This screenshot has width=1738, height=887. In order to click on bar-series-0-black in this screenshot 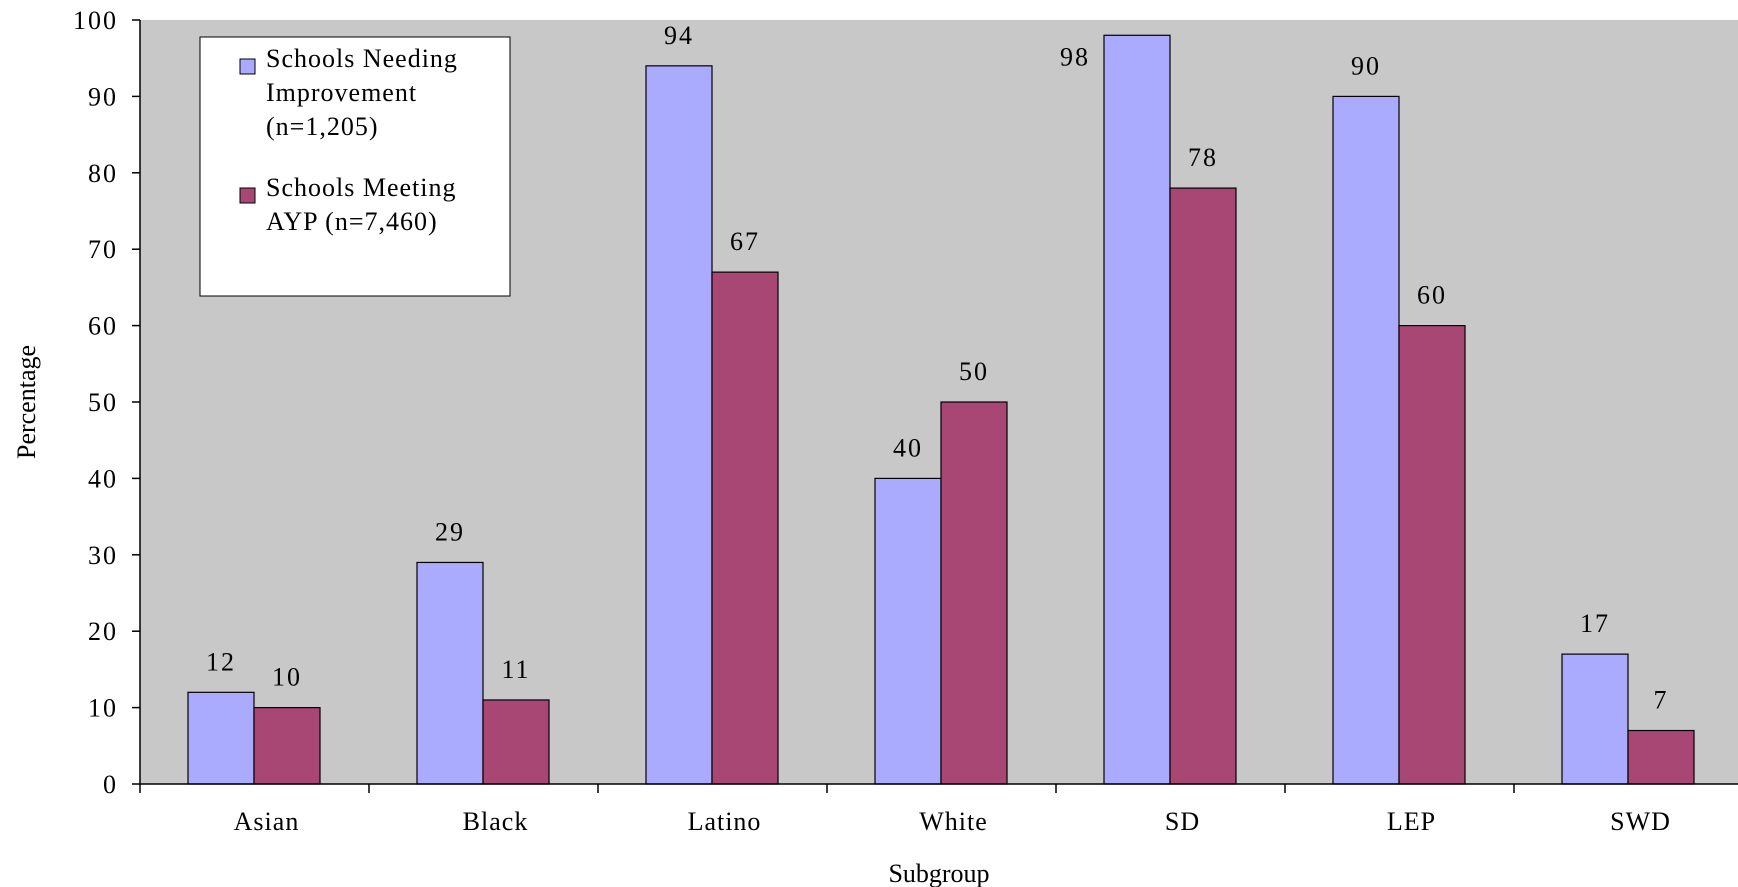, I will do `click(450, 673)`.